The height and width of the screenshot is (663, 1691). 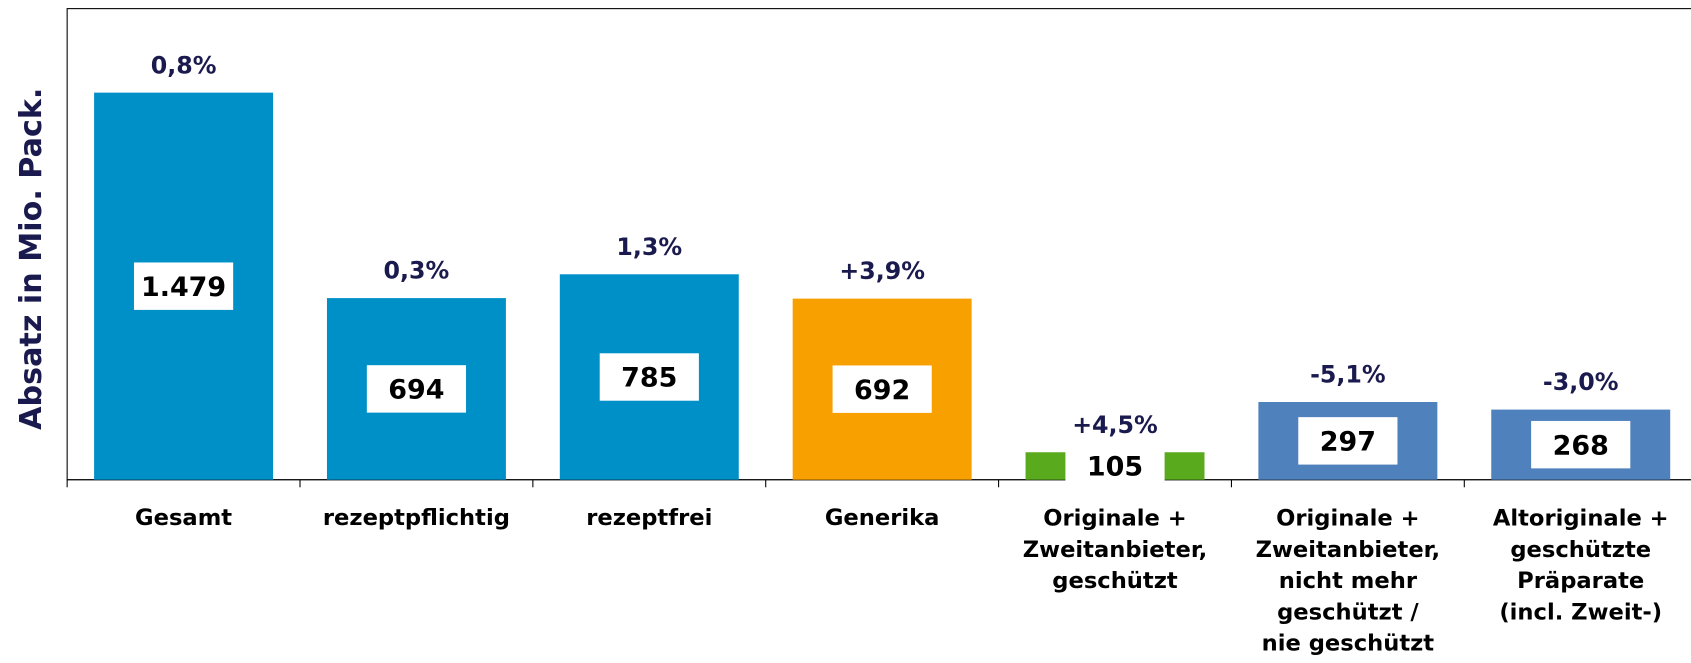 I want to click on change-annotation: +3,9%, so click(x=882, y=271).